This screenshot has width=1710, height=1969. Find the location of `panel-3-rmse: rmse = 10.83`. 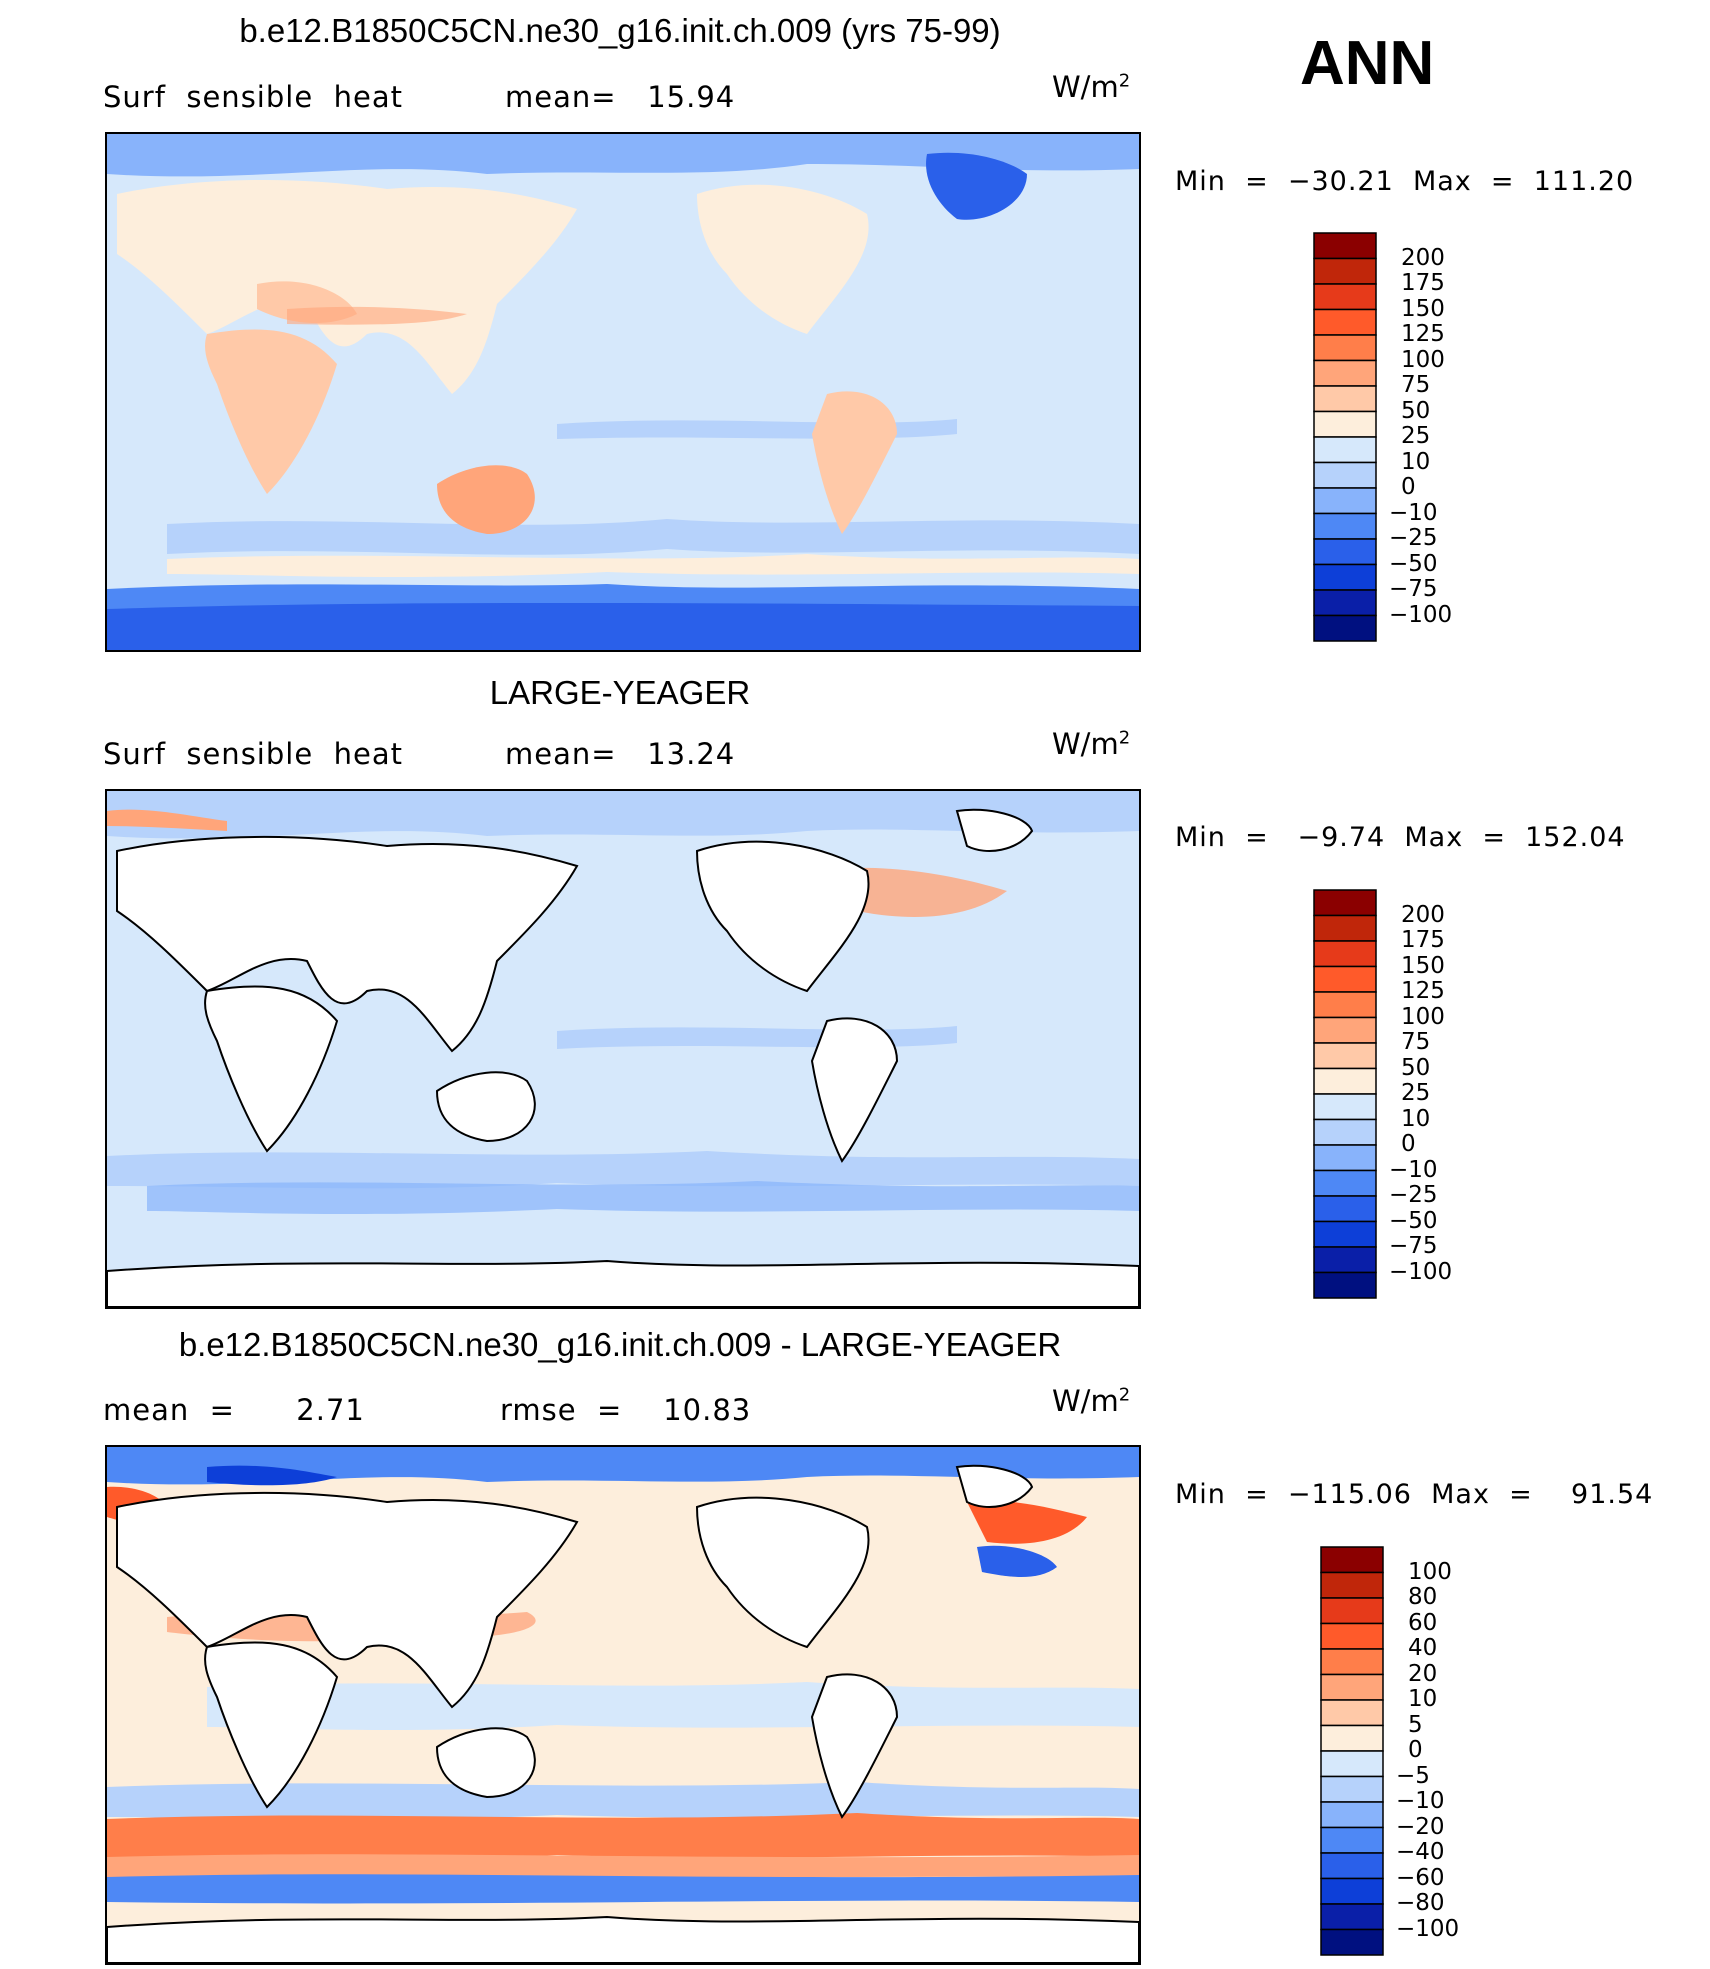

panel-3-rmse: rmse = 10.83 is located at coordinates (626, 1410).